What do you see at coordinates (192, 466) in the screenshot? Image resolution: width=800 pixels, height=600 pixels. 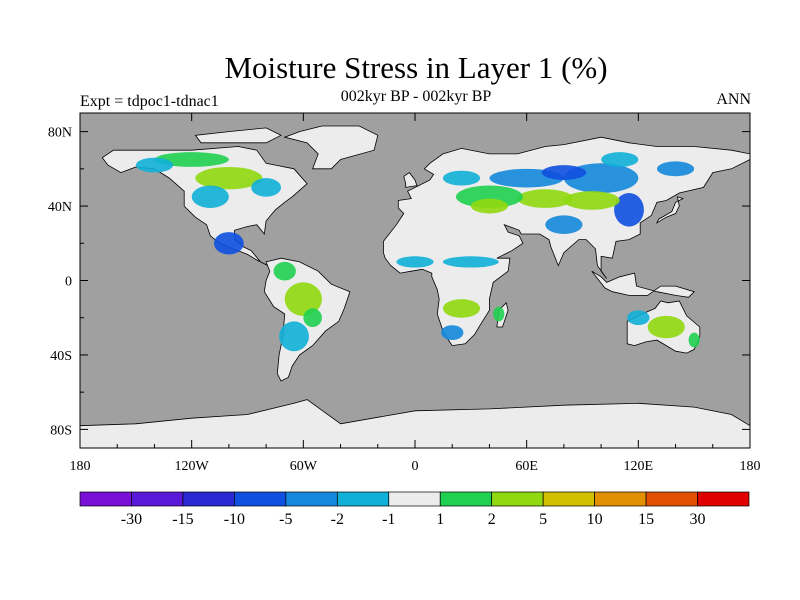 I see `x-tick-label: 120W` at bounding box center [192, 466].